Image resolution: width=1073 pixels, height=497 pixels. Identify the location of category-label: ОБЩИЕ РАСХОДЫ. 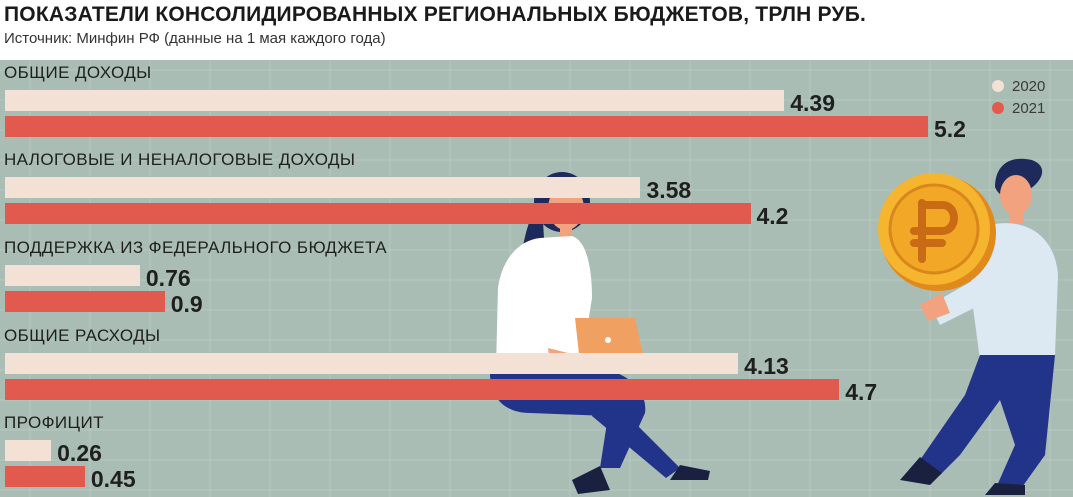
(82, 335).